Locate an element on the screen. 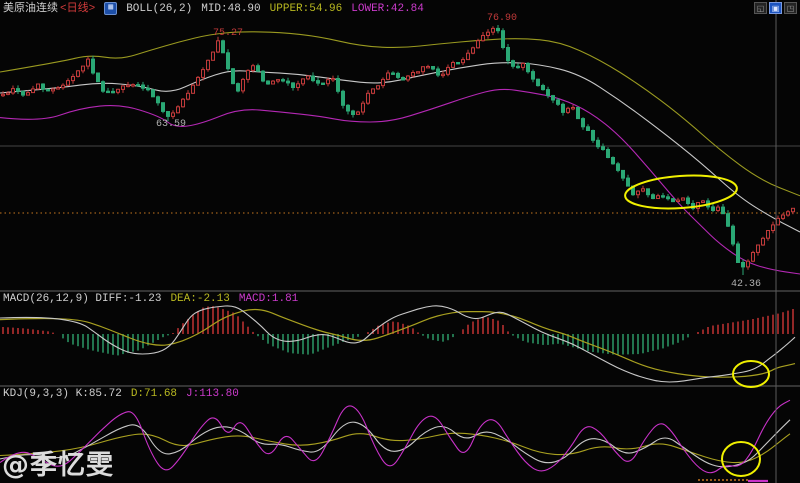 The height and width of the screenshot is (483, 800). macd-diff-label: MACD(26,12,9) DIFF:-1.23 is located at coordinates (82, 299).